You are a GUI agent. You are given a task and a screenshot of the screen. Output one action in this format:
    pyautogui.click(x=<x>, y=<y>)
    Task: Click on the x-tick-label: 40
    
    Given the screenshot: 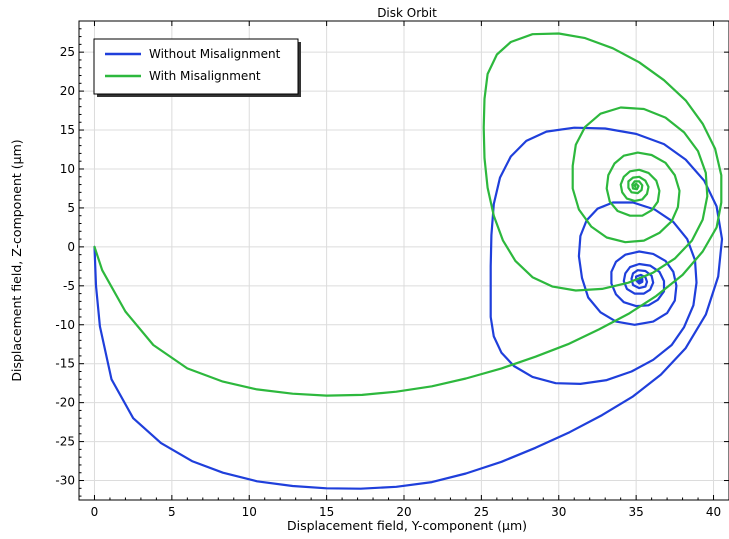 What is the action you would take?
    pyautogui.click(x=713, y=512)
    